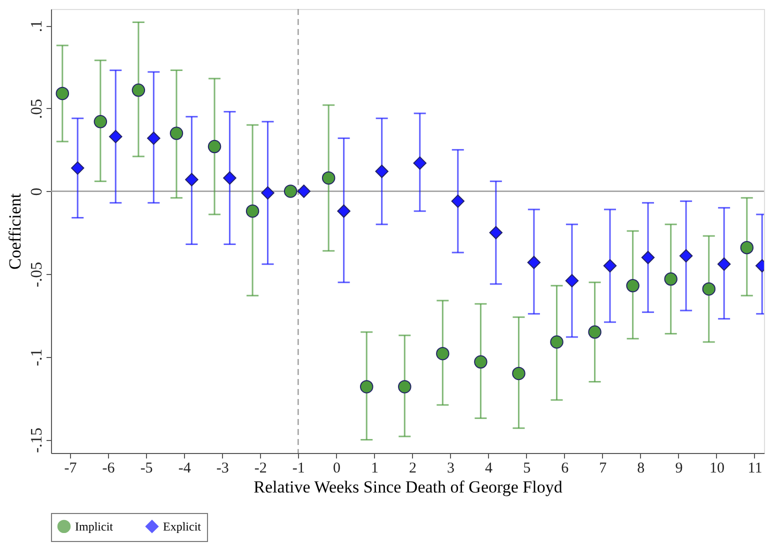 This screenshot has height=550, width=767. I want to click on y-axis-title: Coefficient, so click(15, 231).